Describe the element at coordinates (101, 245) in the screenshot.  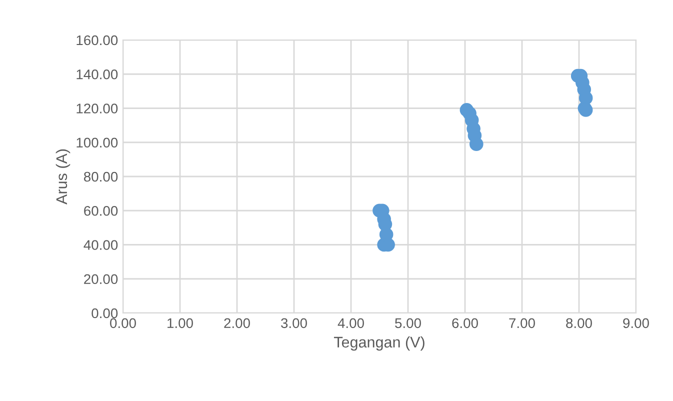
I see `y-tick-label: 40.00` at that location.